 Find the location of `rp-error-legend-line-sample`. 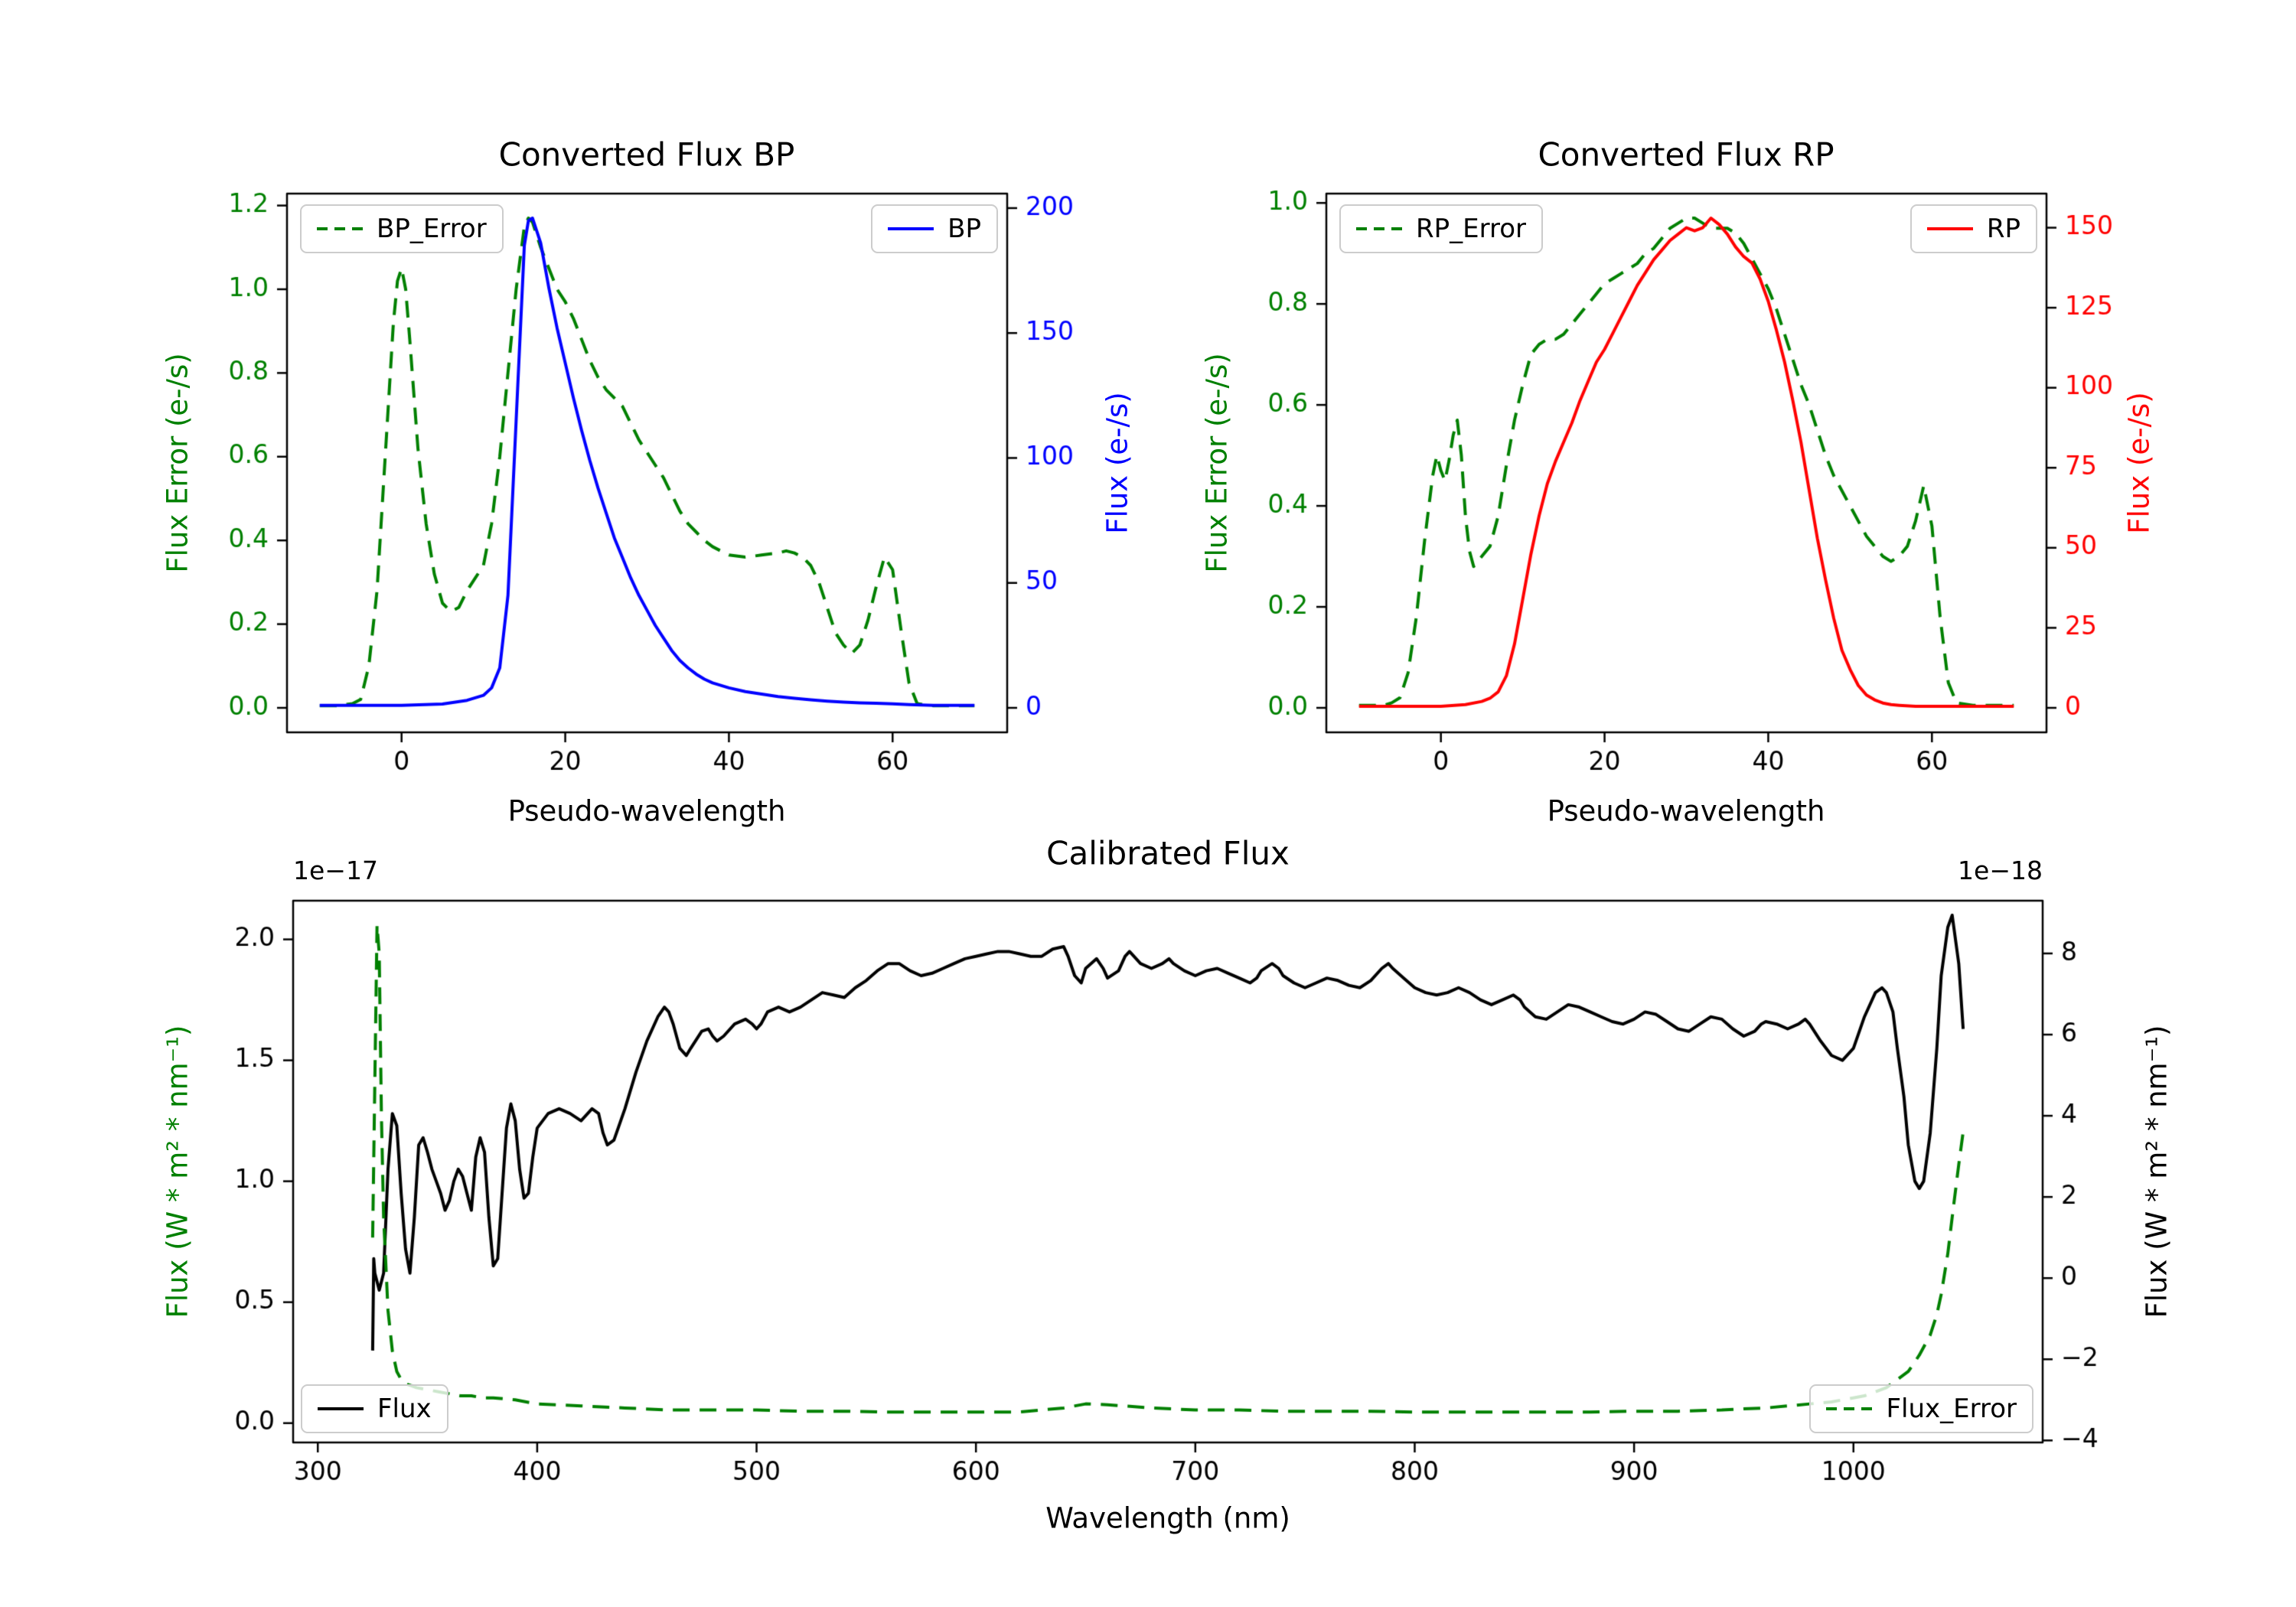

rp-error-legend-line-sample is located at coordinates (1379, 228).